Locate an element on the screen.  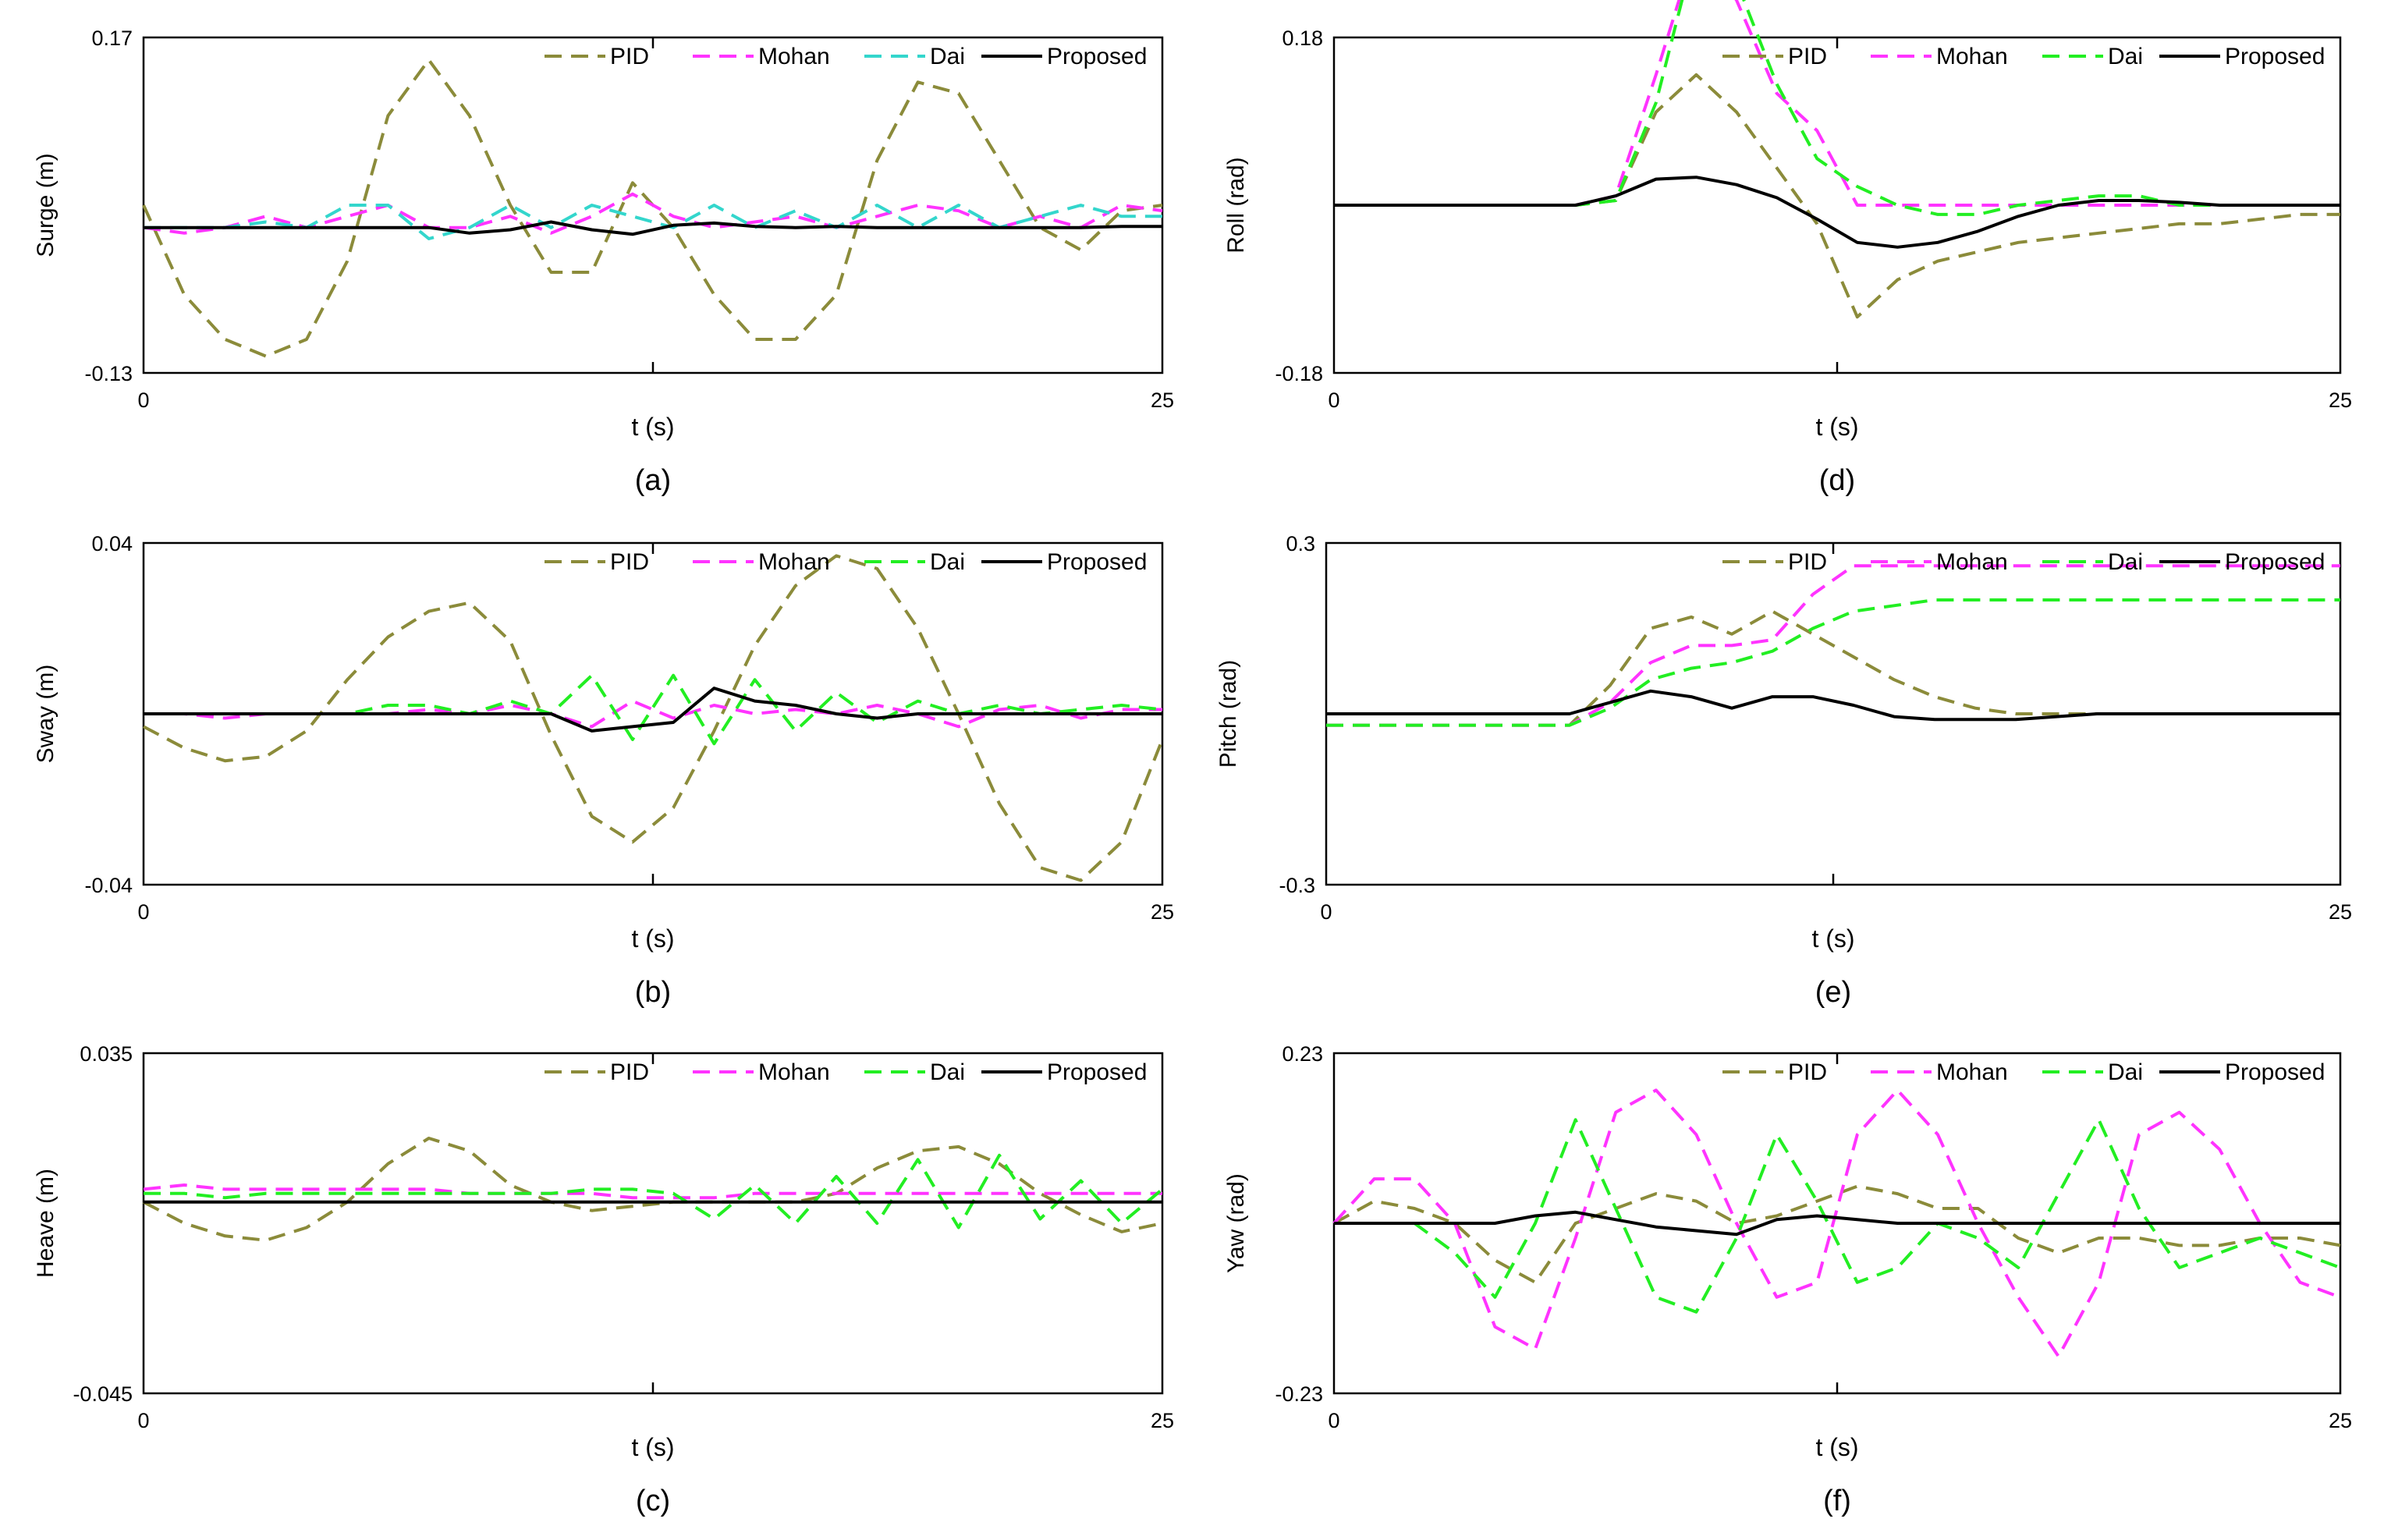
panel-label: (a) is located at coordinates (653, 480).